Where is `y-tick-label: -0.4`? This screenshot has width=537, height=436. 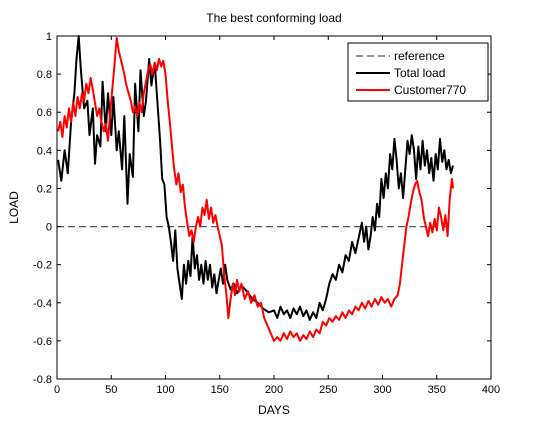
y-tick-label: -0.4 is located at coordinates (42, 304).